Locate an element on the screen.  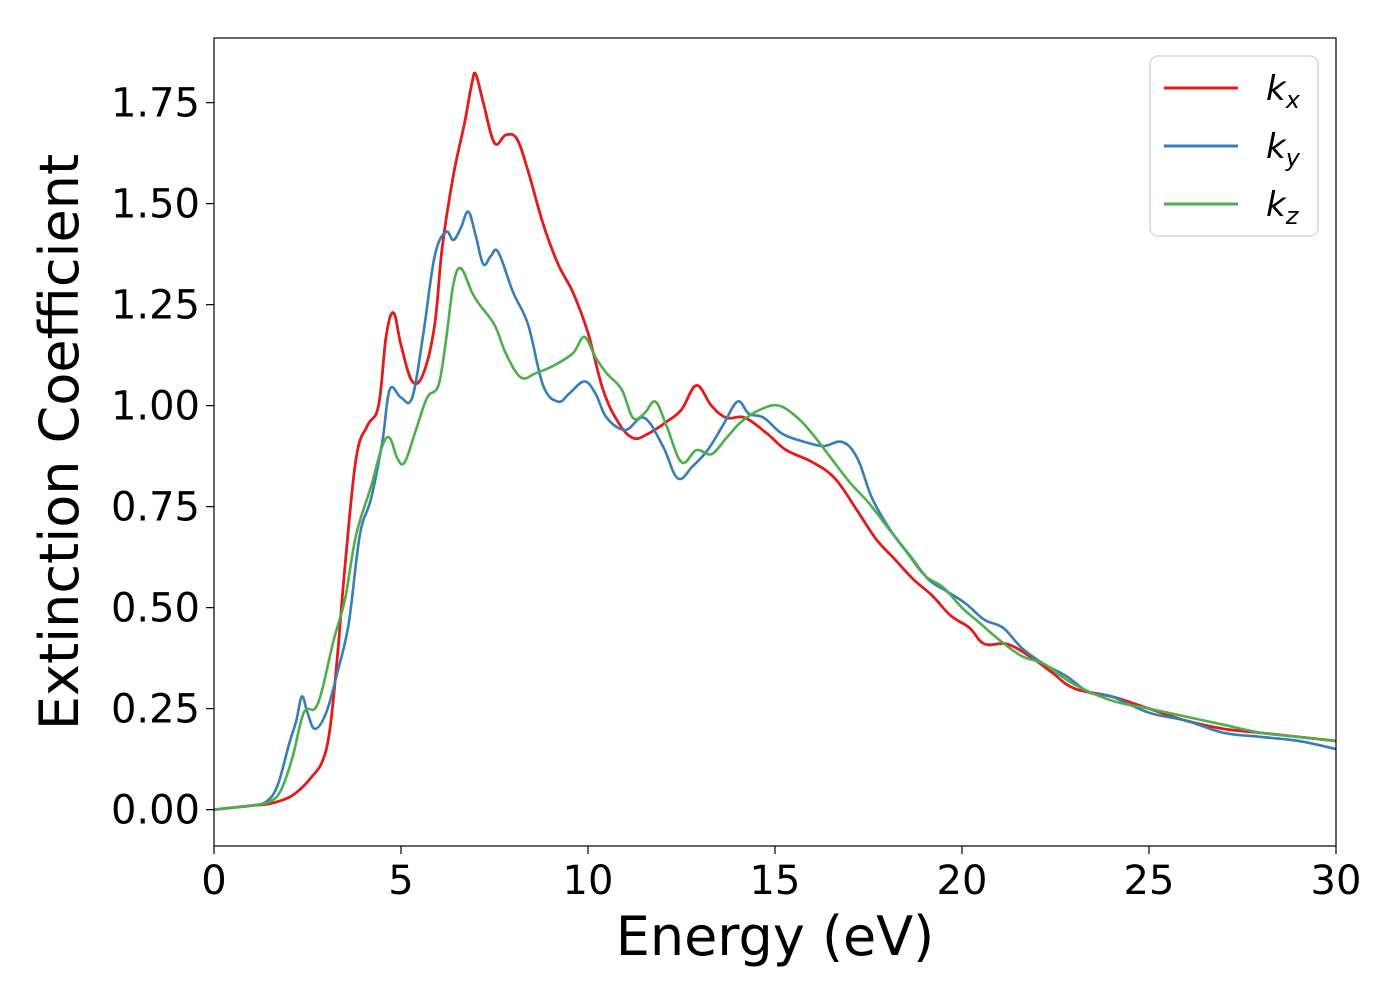
legend-label-x: kx is located at coordinates (1283, 91).